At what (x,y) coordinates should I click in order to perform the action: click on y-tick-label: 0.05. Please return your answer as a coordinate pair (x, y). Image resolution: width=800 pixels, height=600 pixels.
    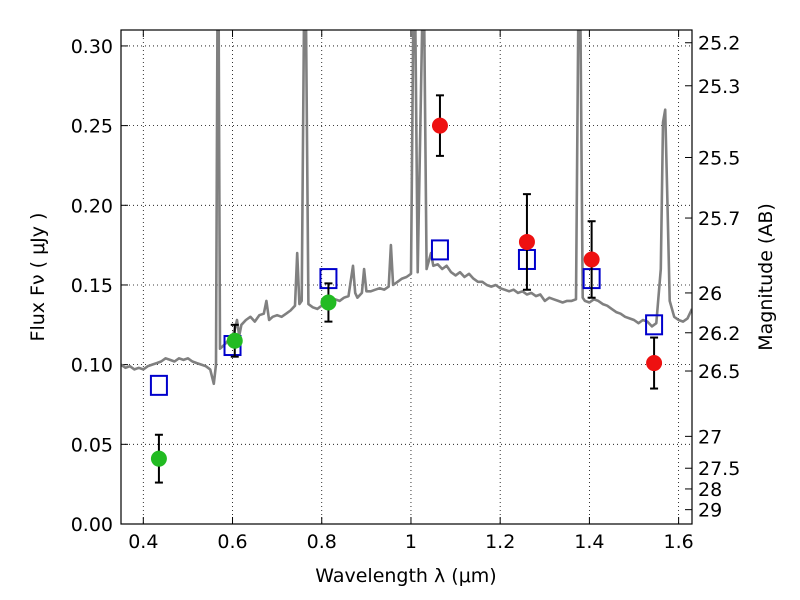
    Looking at the image, I should click on (92, 445).